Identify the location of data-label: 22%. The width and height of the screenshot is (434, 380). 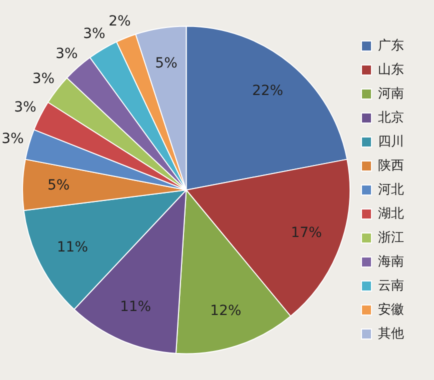
(268, 91).